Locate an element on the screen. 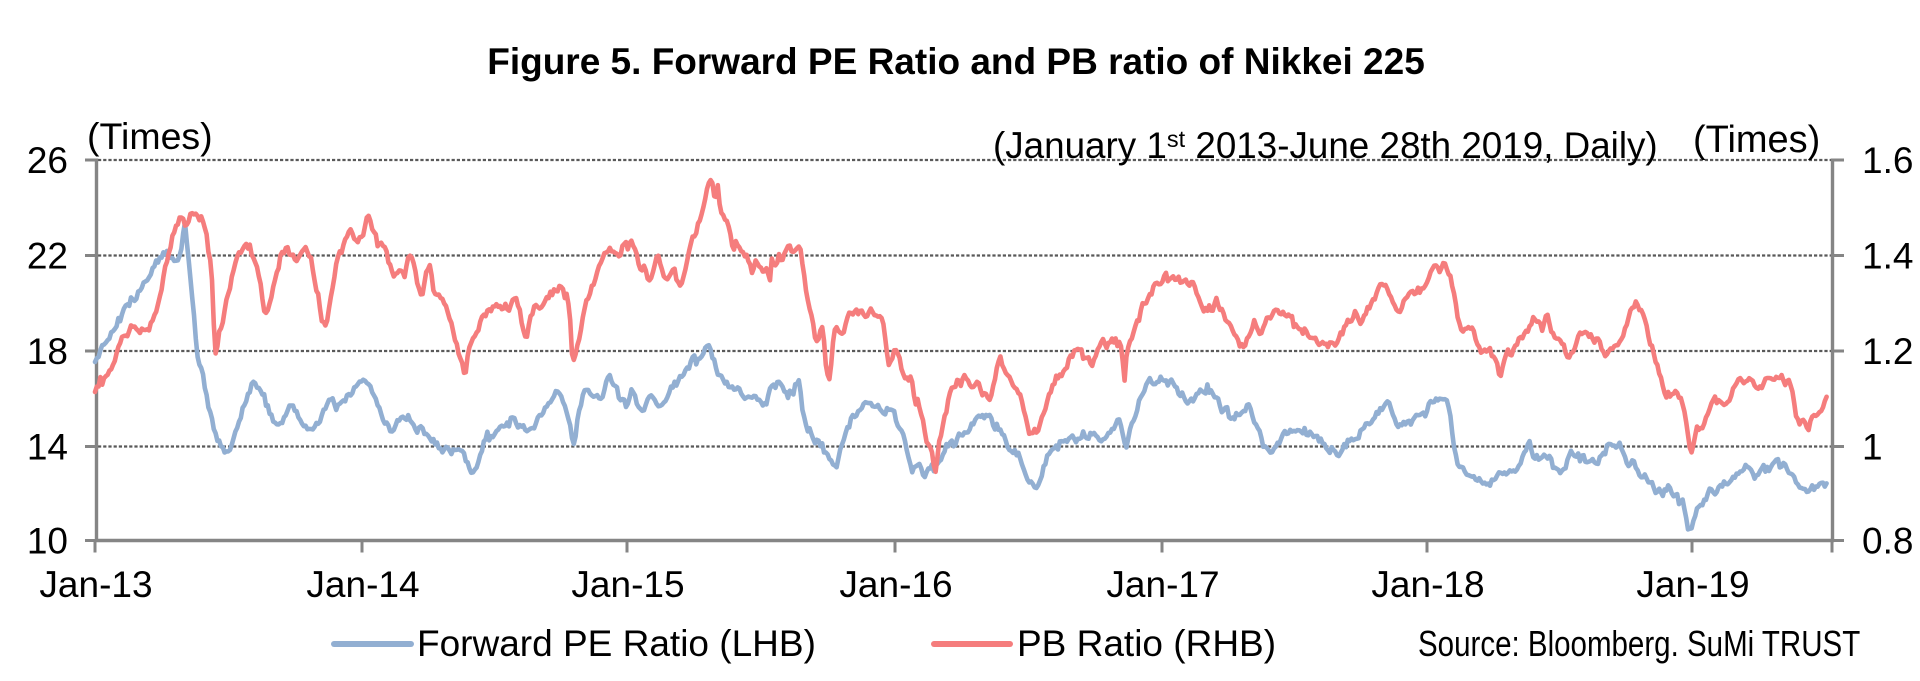  svg-text: 1 is located at coordinates (1872, 447).